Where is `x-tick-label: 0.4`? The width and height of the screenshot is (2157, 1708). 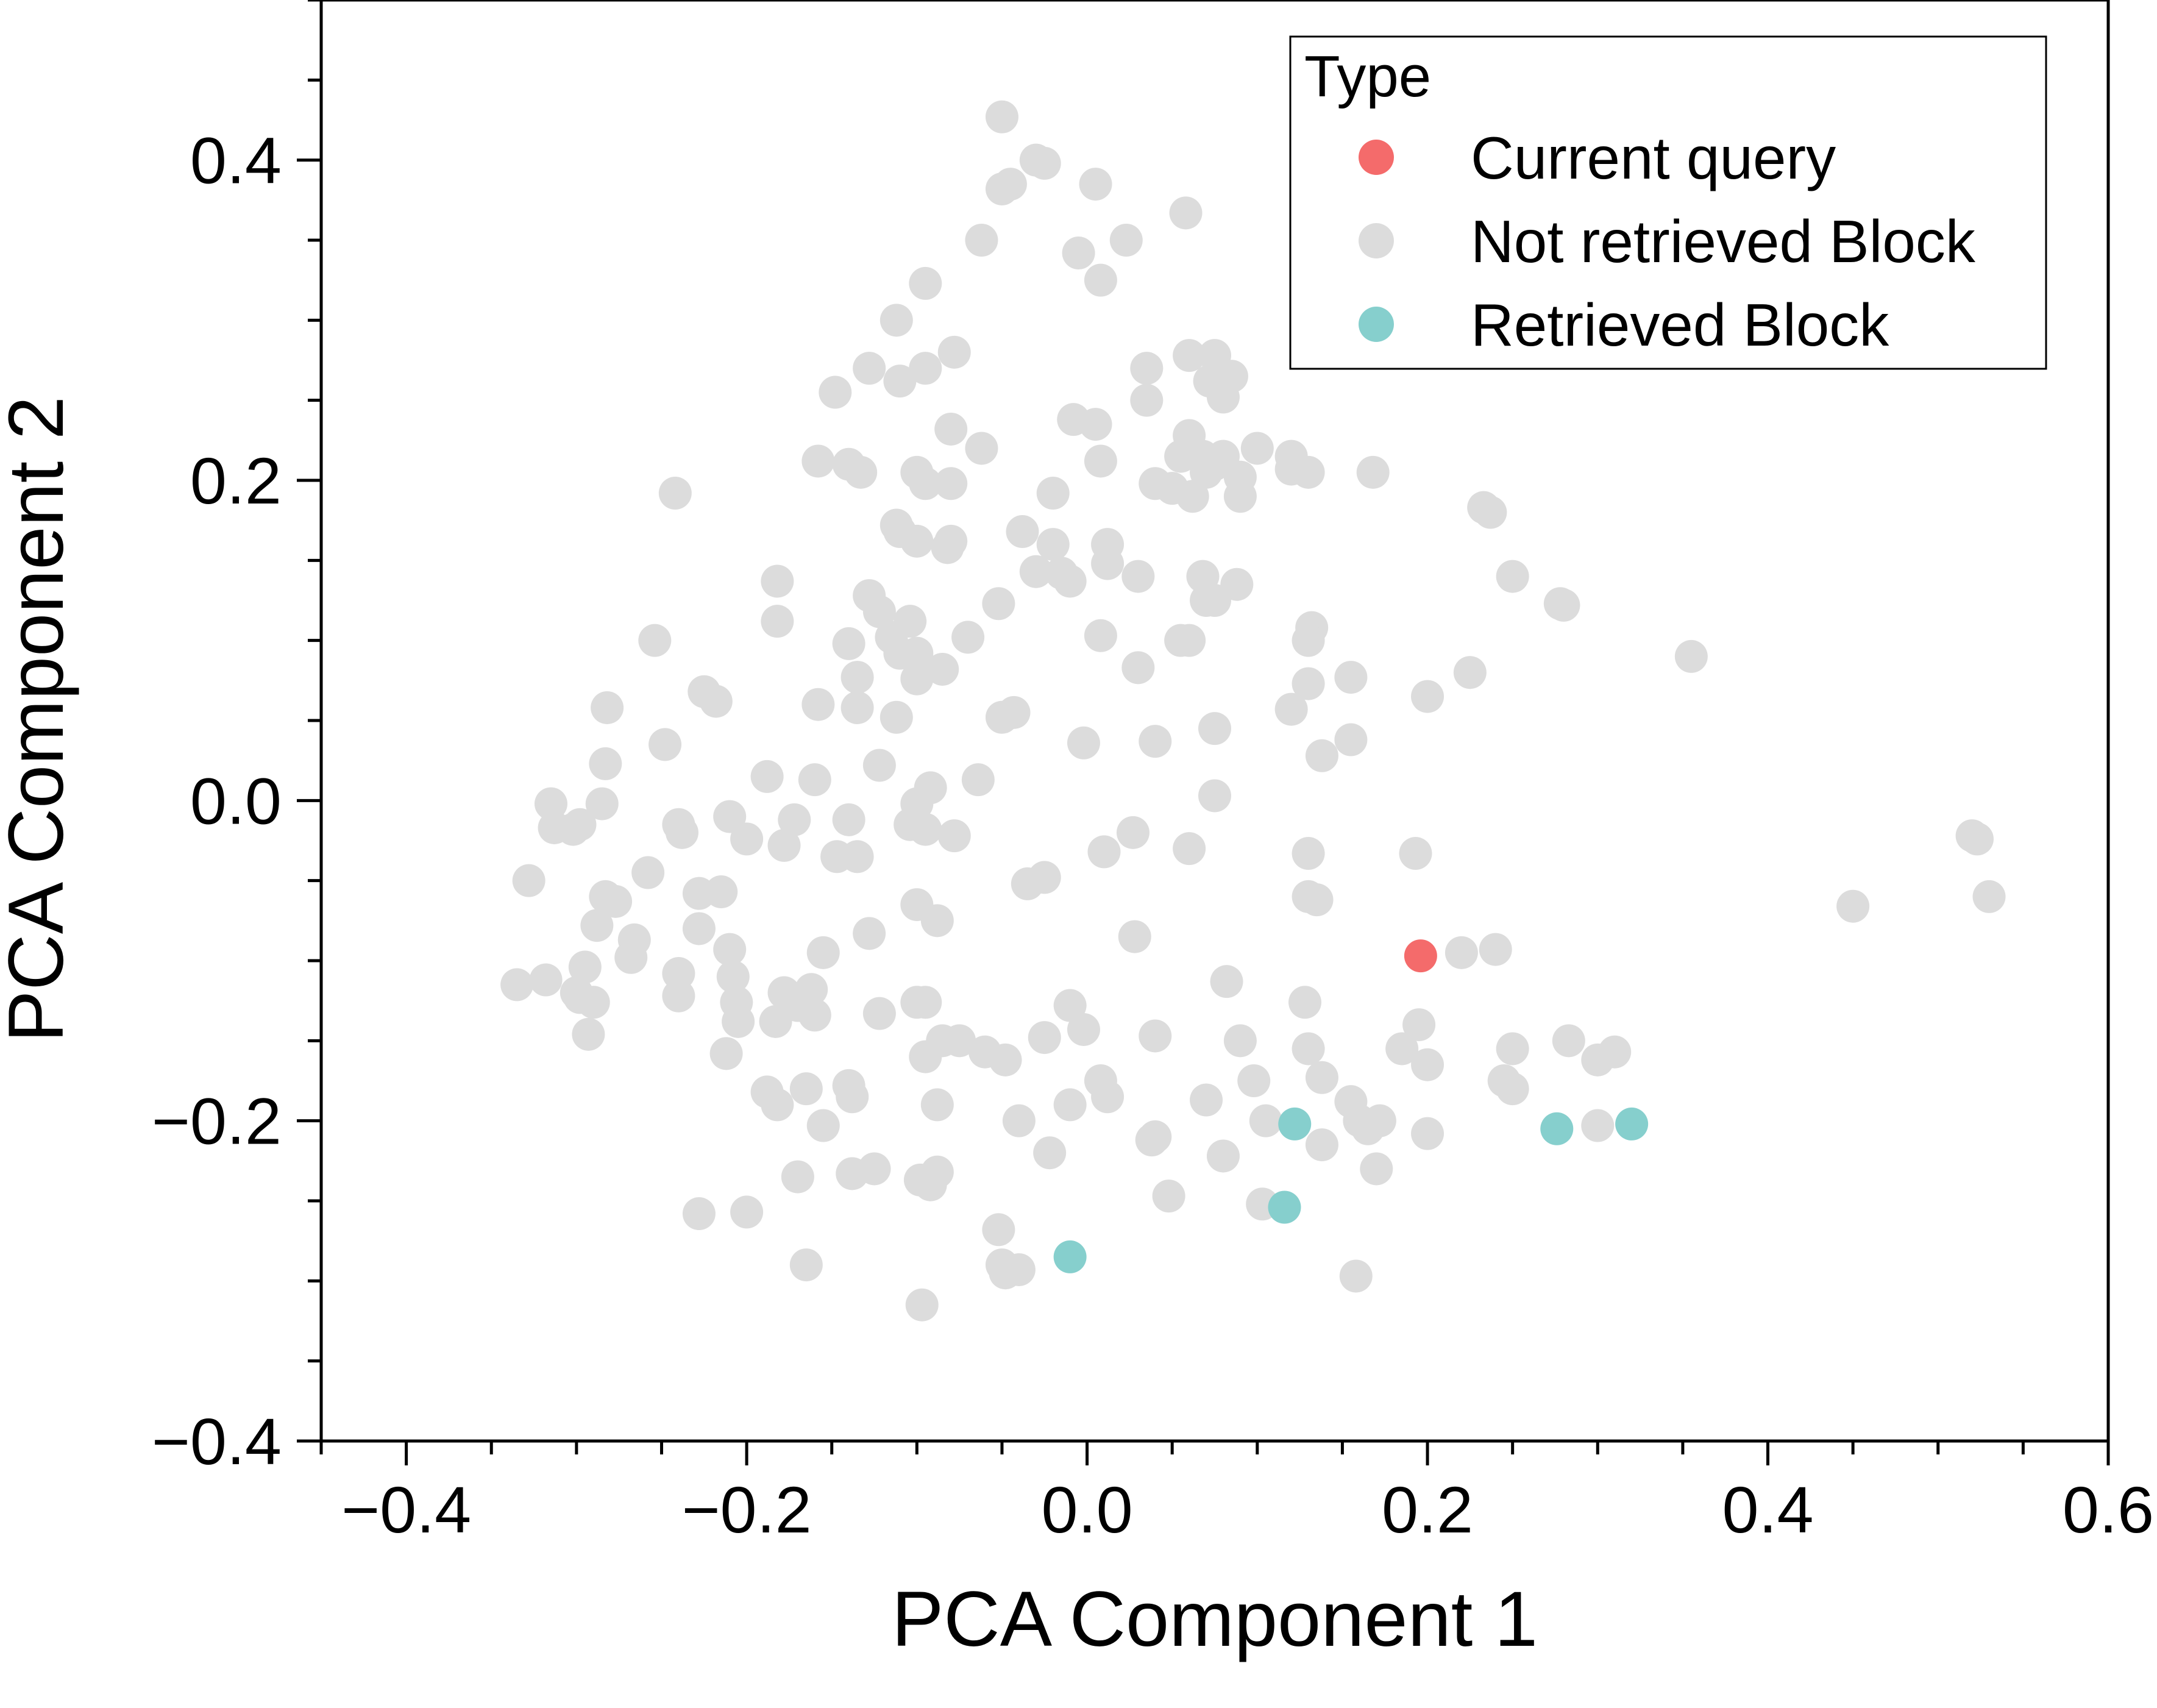
x-tick-label: 0.4 is located at coordinates (1767, 1509).